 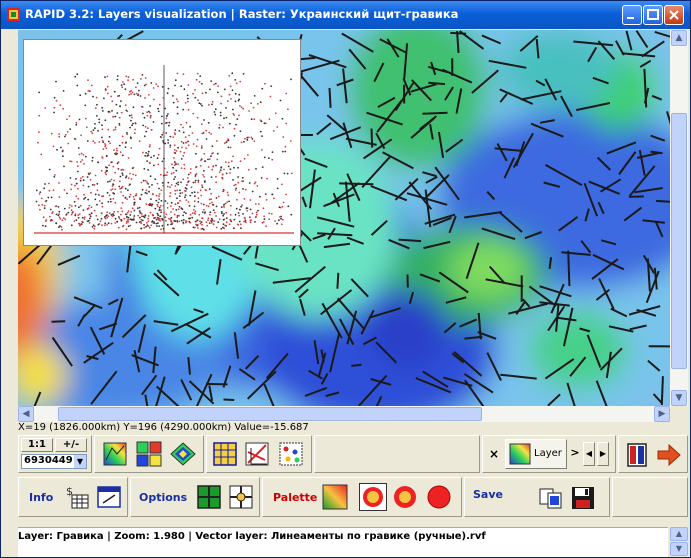 I want to click on palette-circle-2-button, so click(x=405, y=497).